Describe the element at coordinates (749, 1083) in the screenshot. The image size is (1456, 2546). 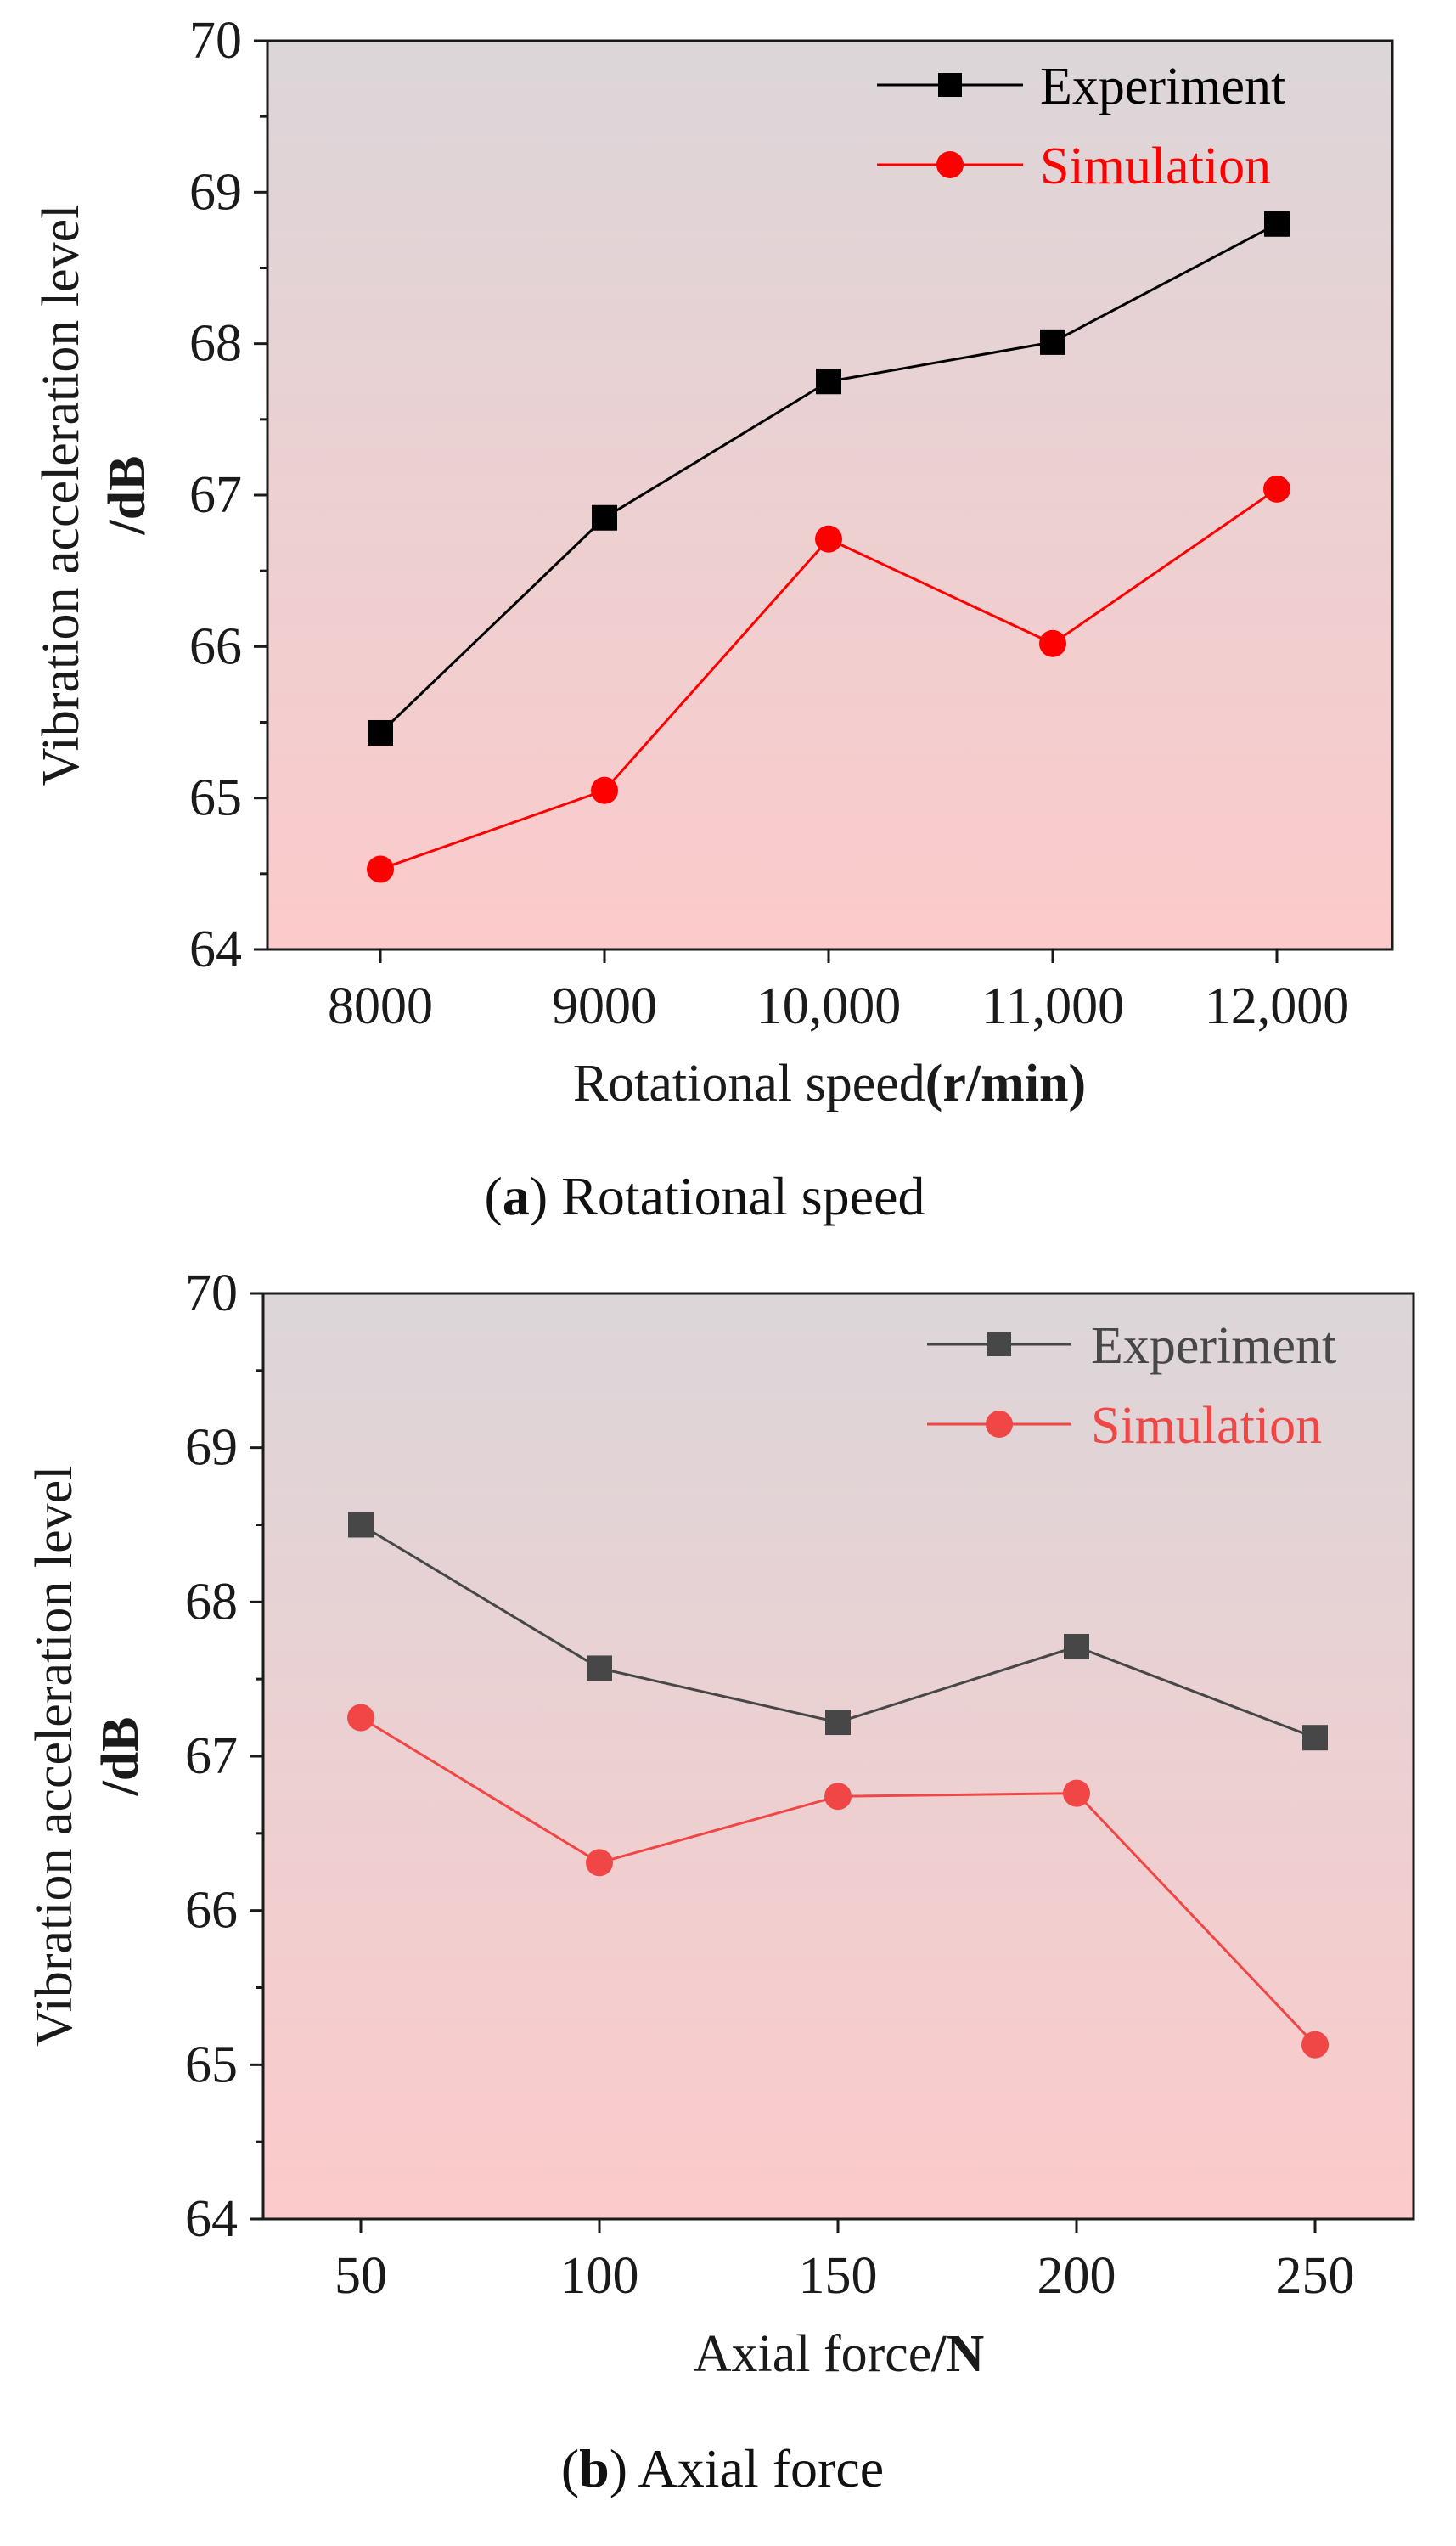
I see `x-axis-title-text: Rotational speed` at that location.